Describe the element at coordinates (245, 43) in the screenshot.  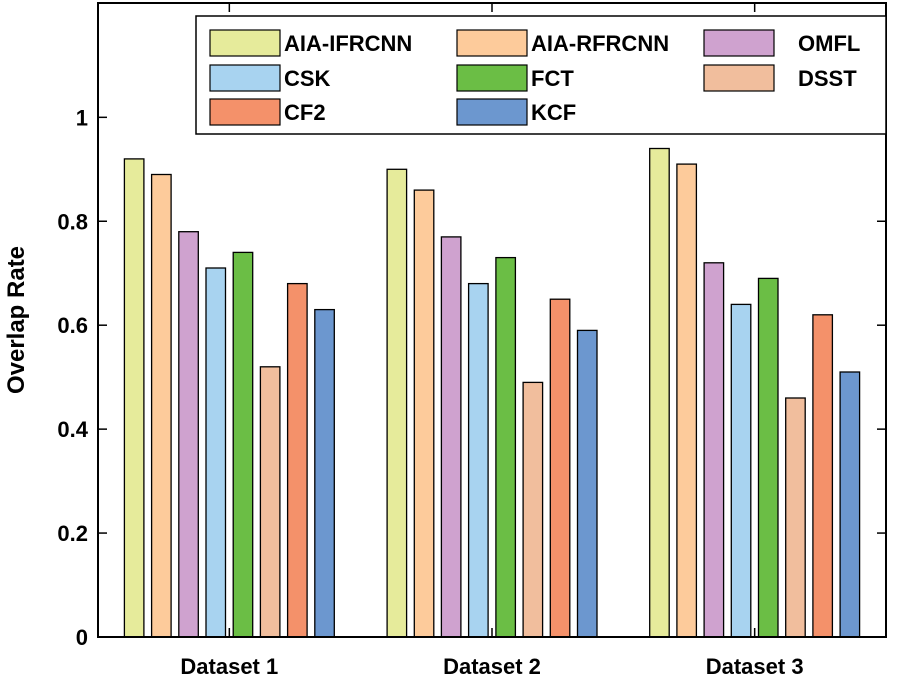
I see `legend-swatch-aia-ifrcnn` at that location.